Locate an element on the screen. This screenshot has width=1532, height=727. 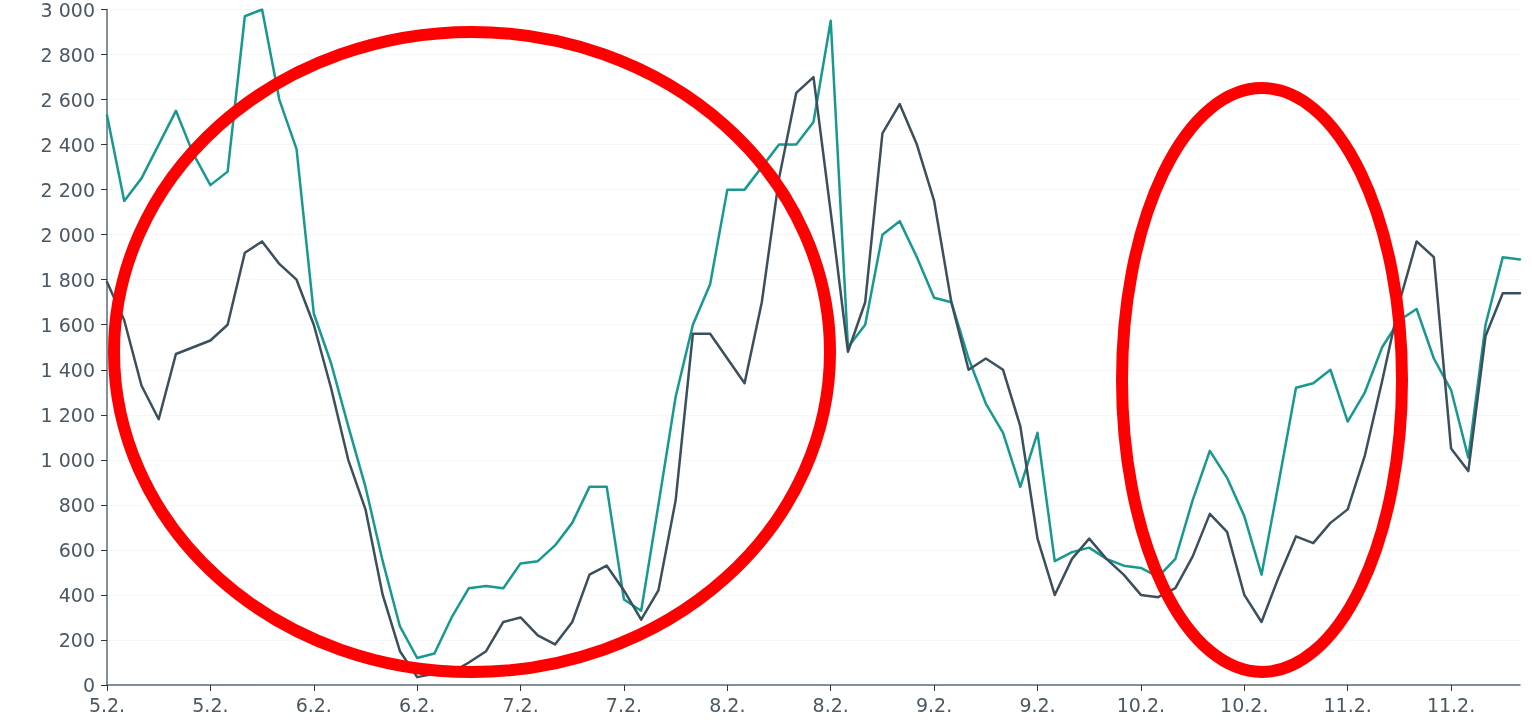
y-tick-label: 2 200 is located at coordinates (67, 189).